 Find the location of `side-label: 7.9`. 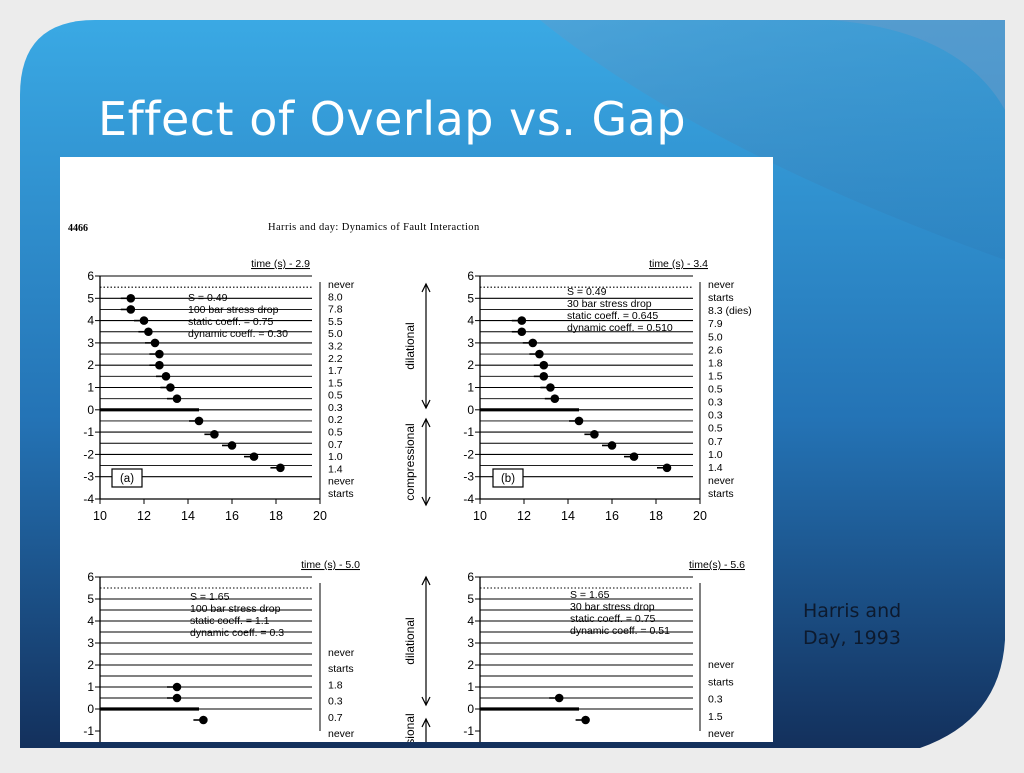

side-label: 7.9 is located at coordinates (715, 324).